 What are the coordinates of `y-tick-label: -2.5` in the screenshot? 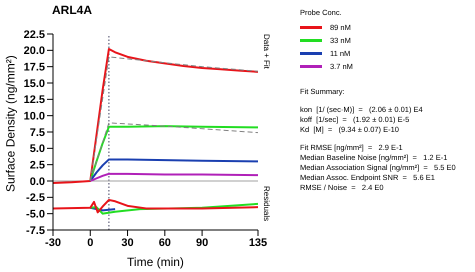 It's located at (35, 198).